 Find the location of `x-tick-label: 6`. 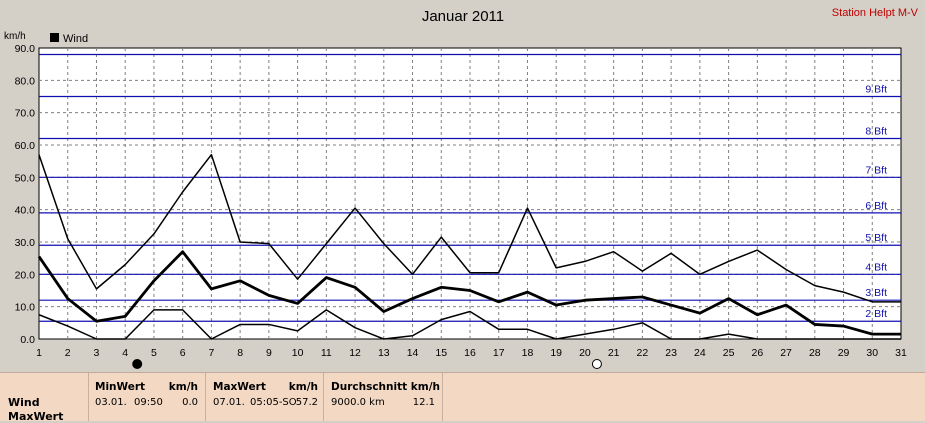

x-tick-label: 6 is located at coordinates (183, 353).